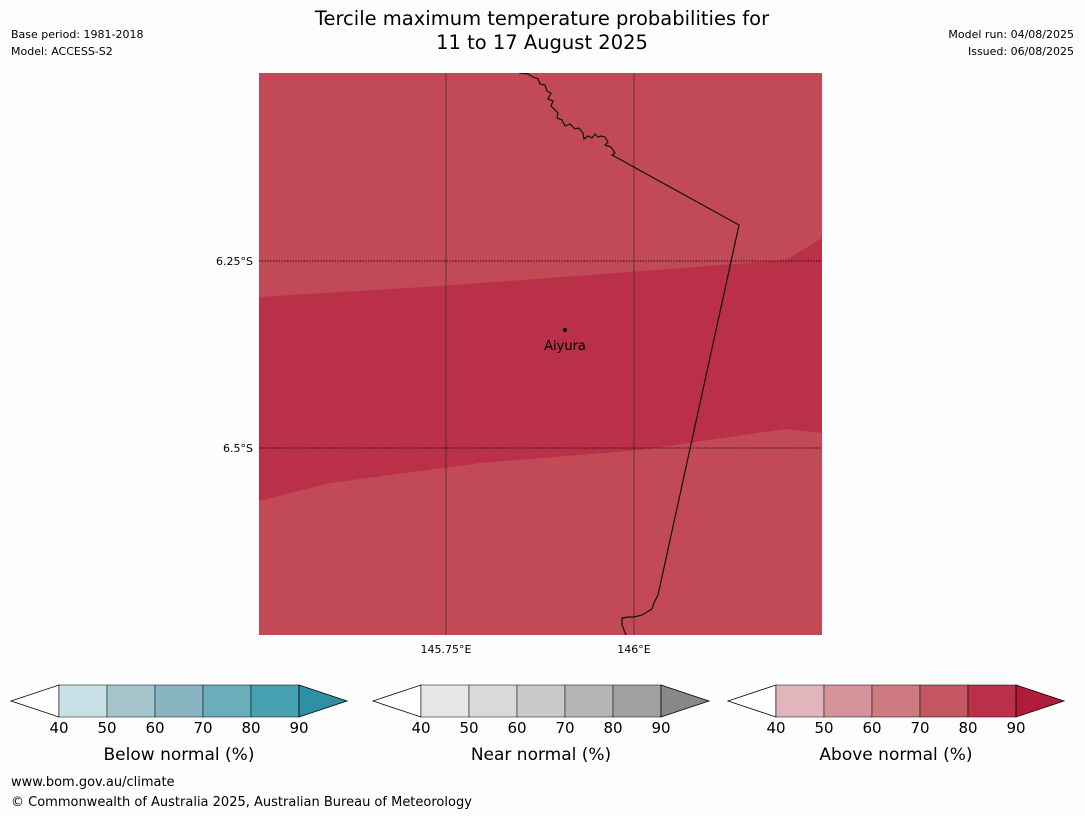 The height and width of the screenshot is (816, 1085). What do you see at coordinates (565, 346) in the screenshot?
I see `aiyura-label: Aiyura` at bounding box center [565, 346].